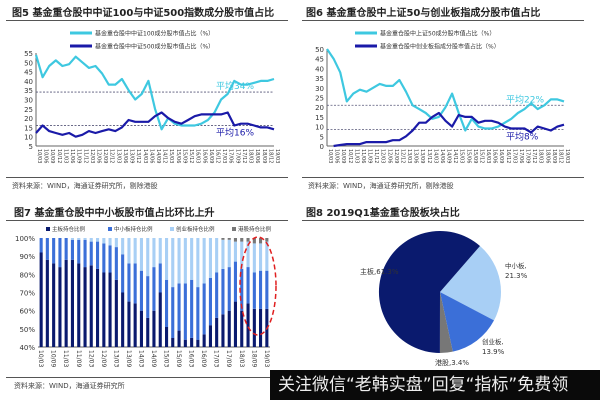 This screenshot has width=600, height=400. What do you see at coordinates (153, 358) in the screenshot?
I see `x-tick-label: 14/09` at bounding box center [153, 358].